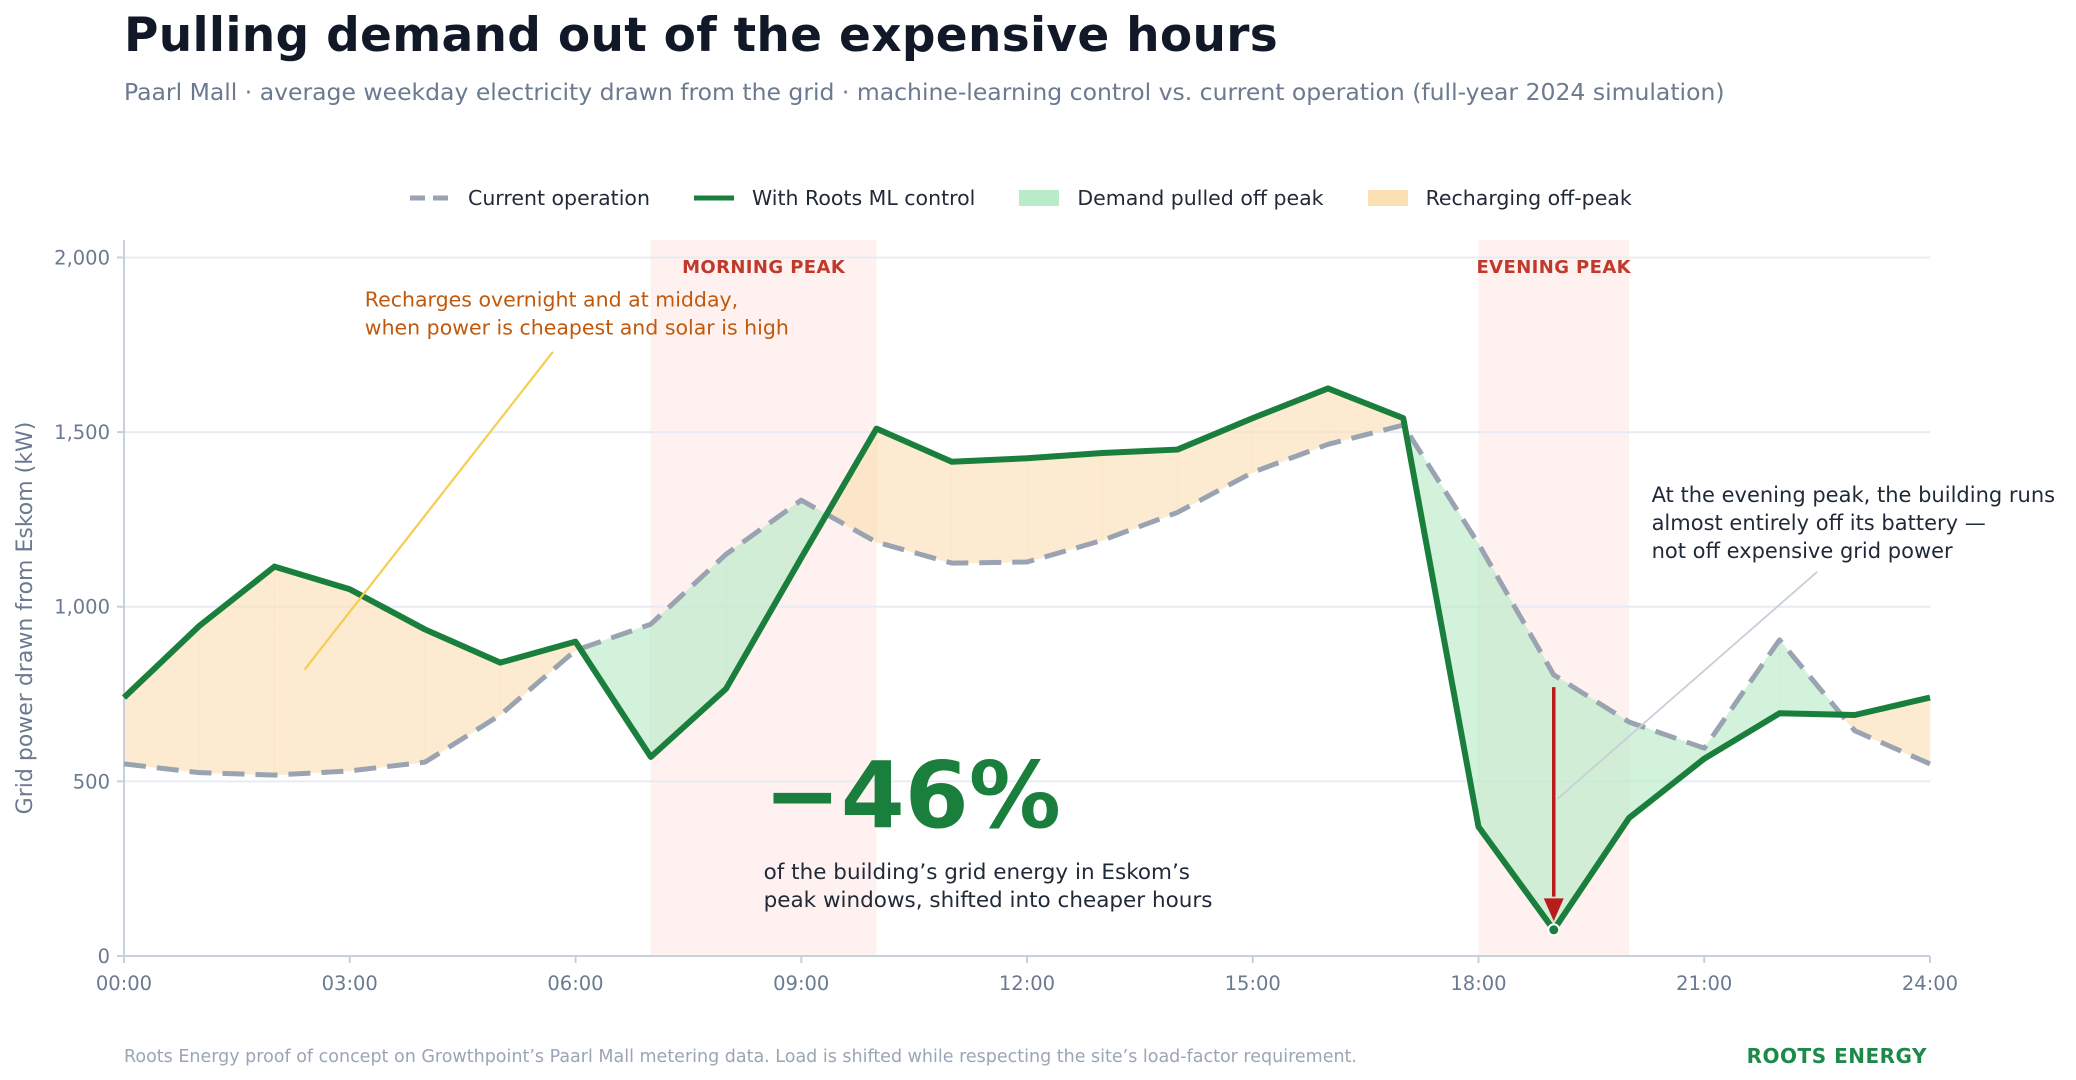  Describe the element at coordinates (1836, 1056) in the screenshot. I see `brand-wordmark: ROOTS ENERGY` at that location.